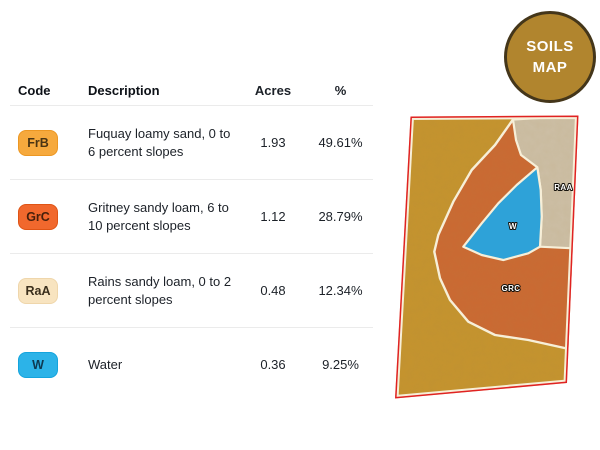 This screenshot has height=450, width=600. Describe the element at coordinates (513, 226) in the screenshot. I see `map-label-w: W` at that location.